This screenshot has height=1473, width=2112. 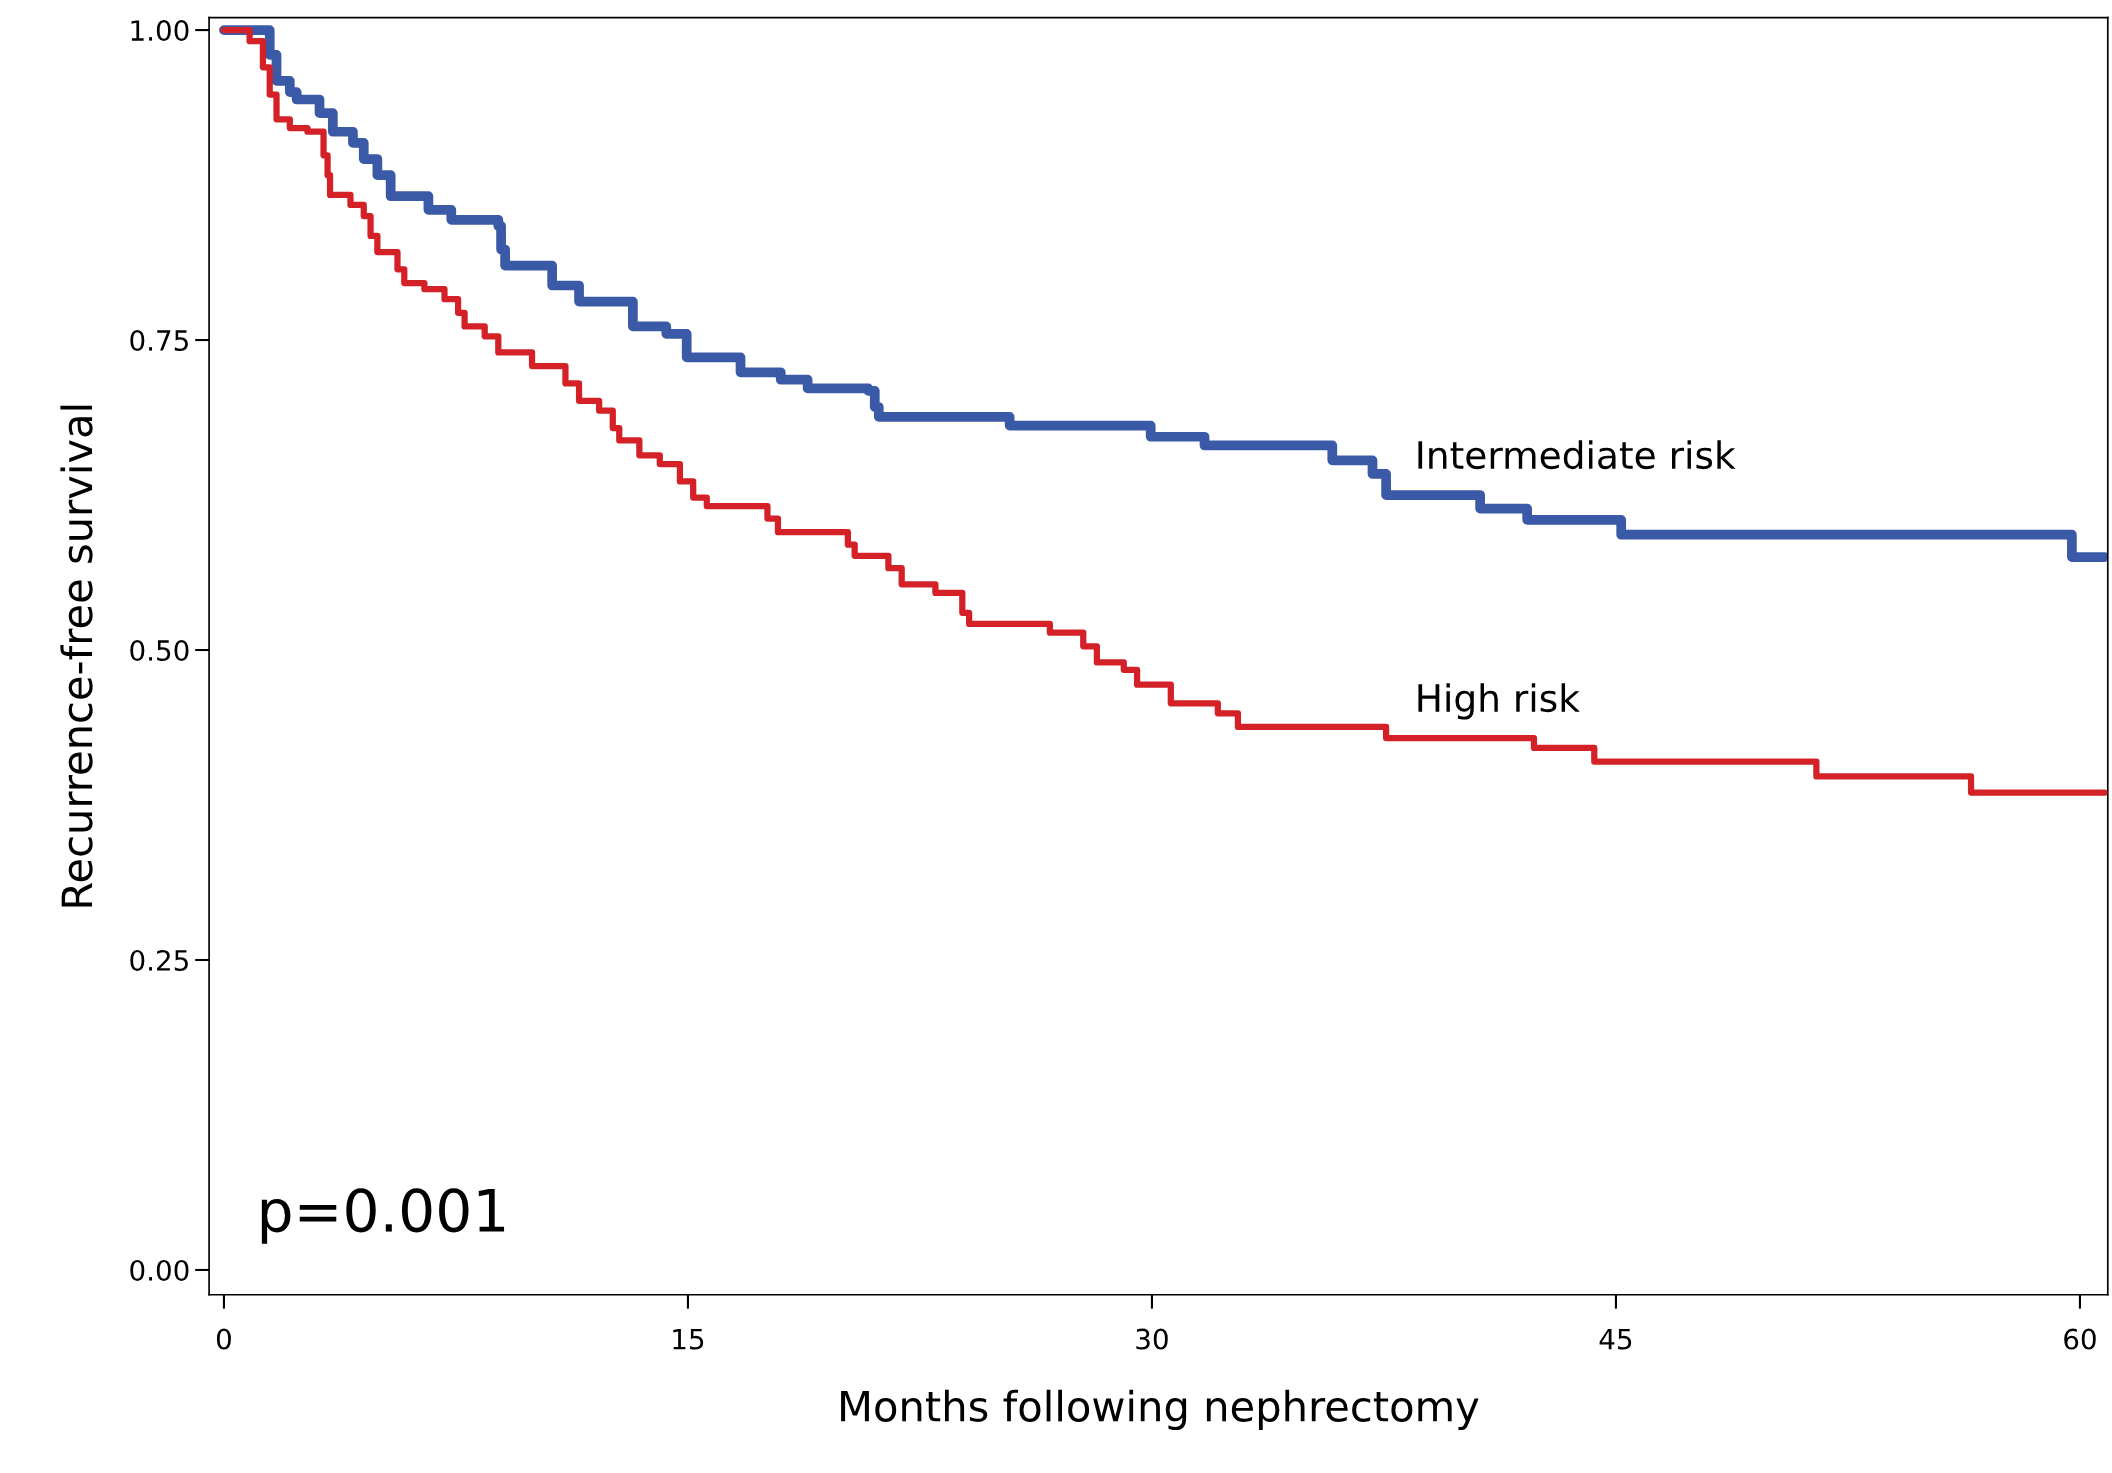 What do you see at coordinates (159, 1270) in the screenshot?
I see `y-tick-label: 0.00` at bounding box center [159, 1270].